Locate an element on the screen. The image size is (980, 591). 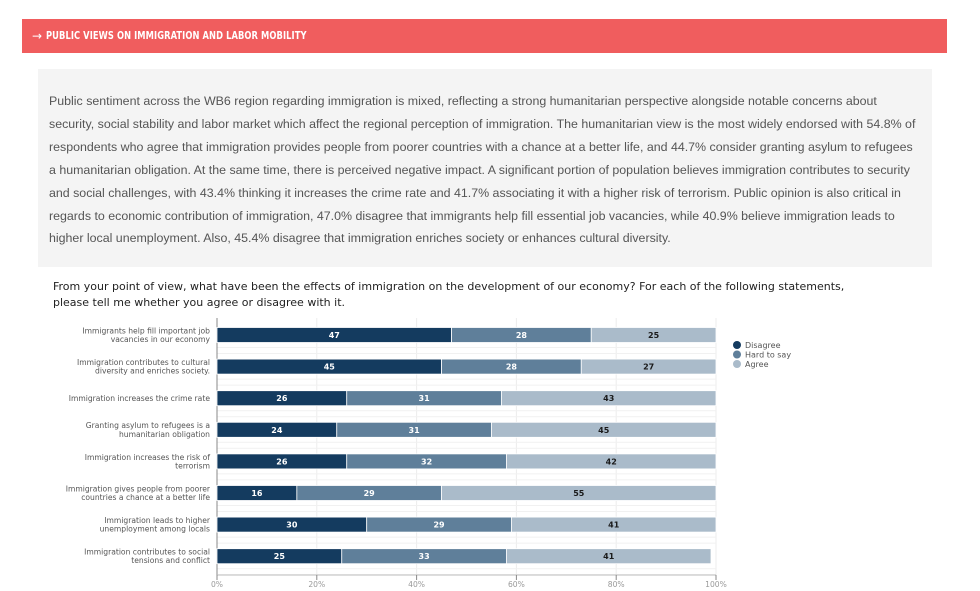
x-tick-label: 60% is located at coordinates (516, 584).